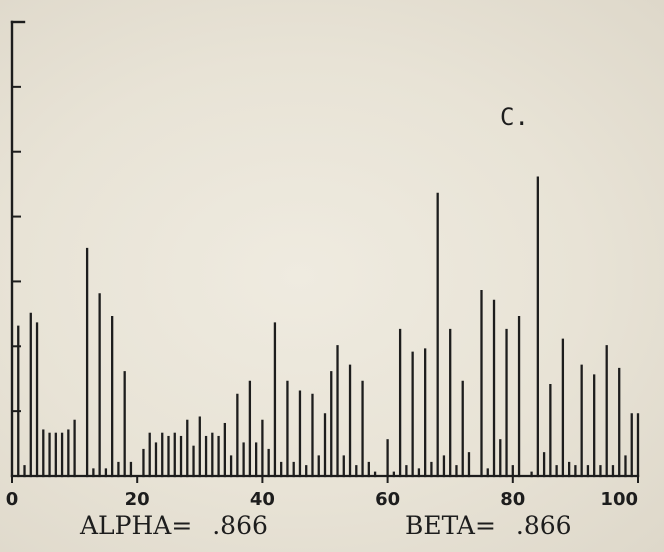 This screenshot has width=664, height=552. What do you see at coordinates (512, 499) in the screenshot?
I see `x-tick-label-80: 80` at bounding box center [512, 499].